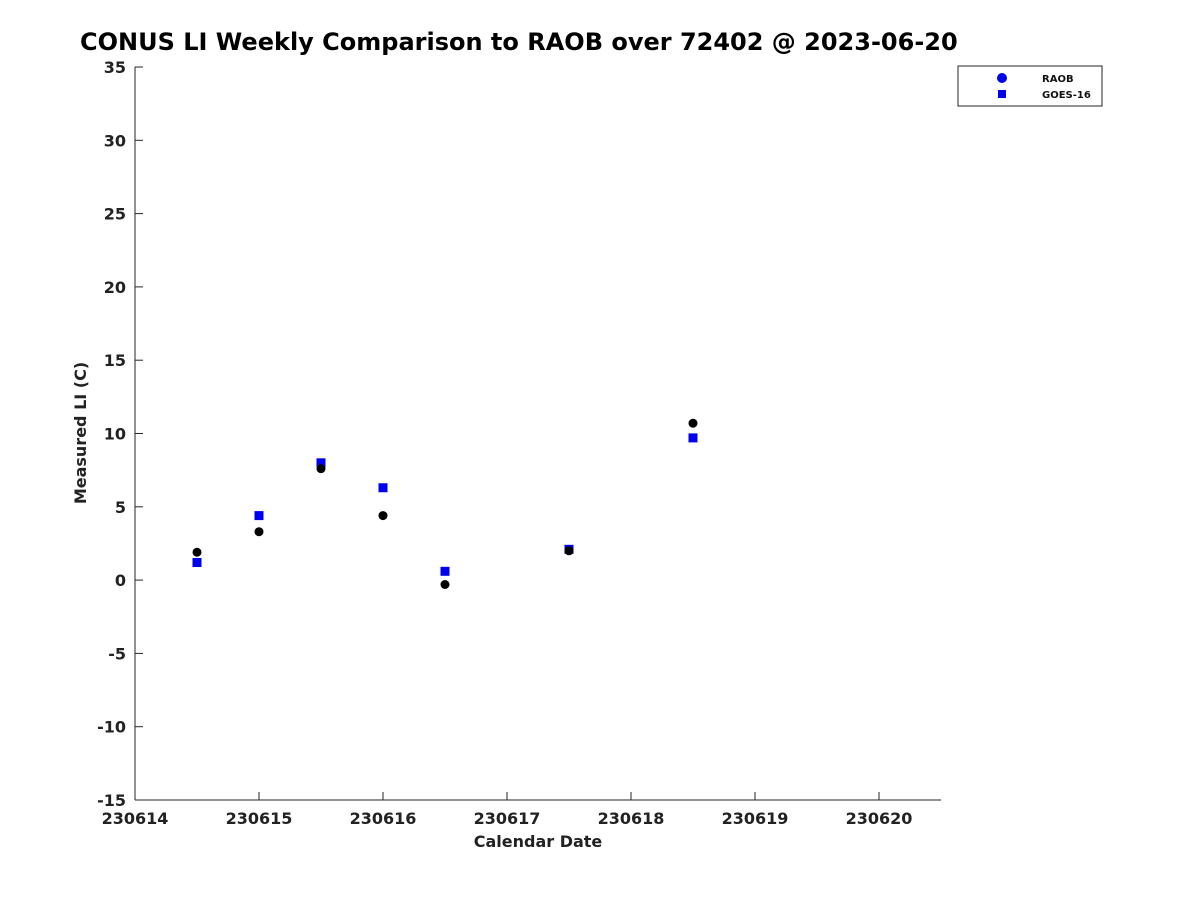  Describe the element at coordinates (111, 727) in the screenshot. I see `y-tick-label: -10` at that location.